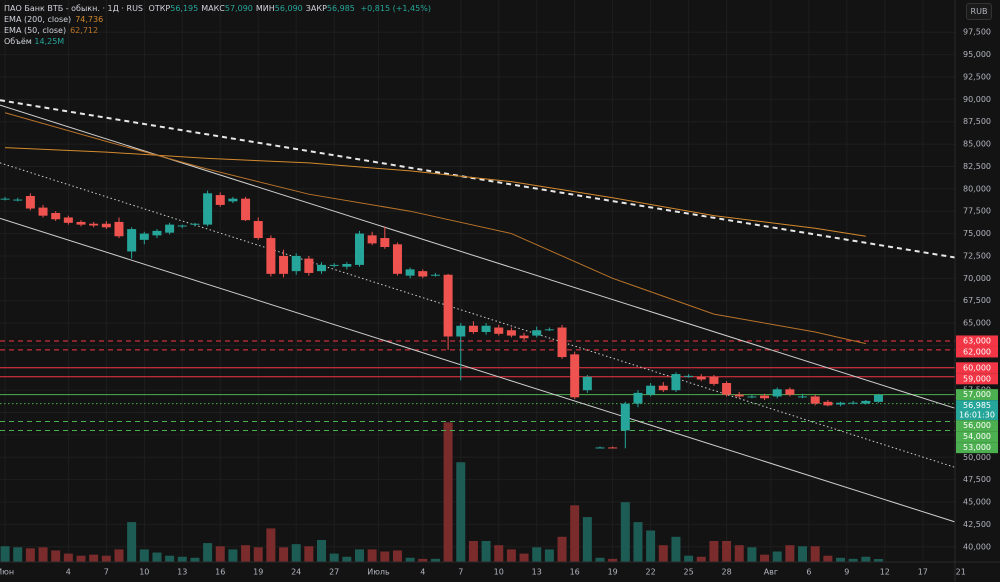  Describe the element at coordinates (378, 572) in the screenshot. I see `x-tick-label: Июль` at that location.